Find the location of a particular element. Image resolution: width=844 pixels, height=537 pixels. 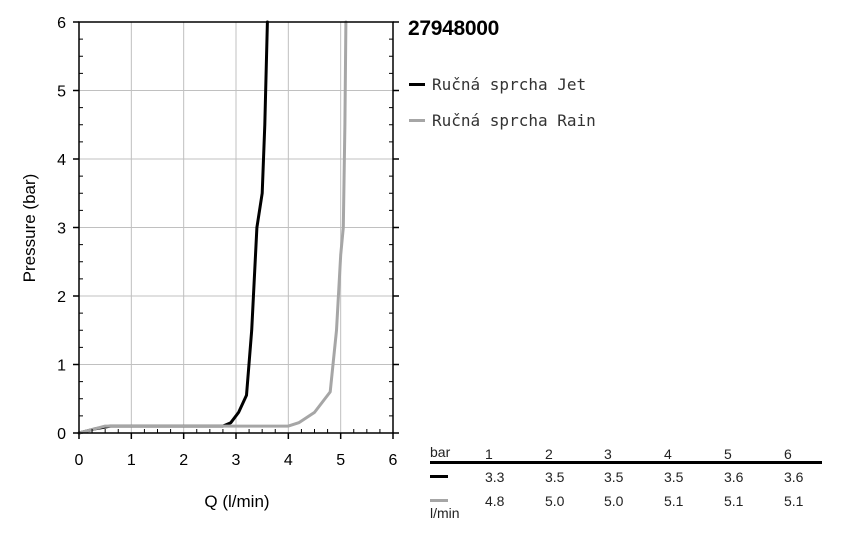

legend-label-rain: Ručná sprcha Rain is located at coordinates (514, 120).